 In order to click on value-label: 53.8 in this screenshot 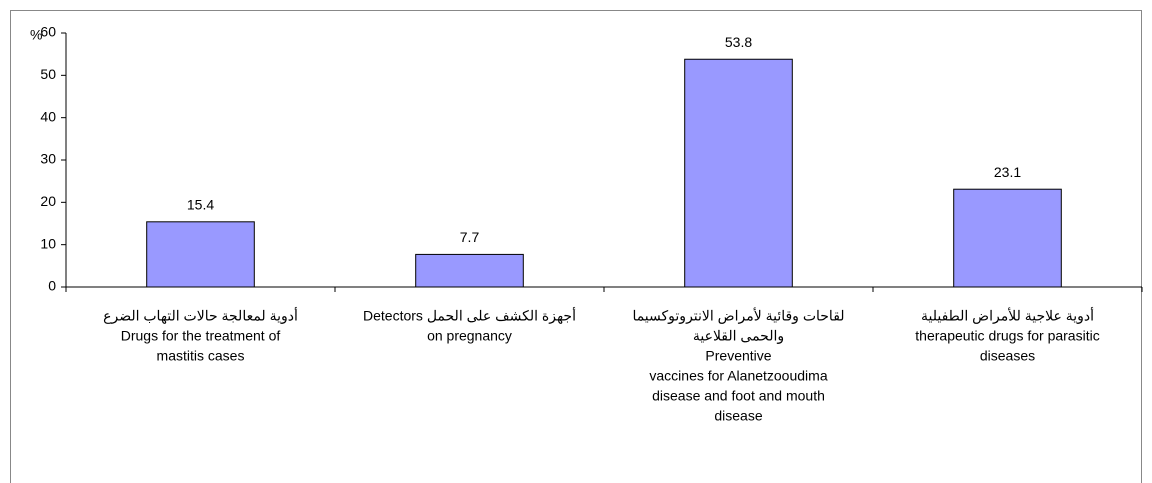, I will do `click(738, 42)`.